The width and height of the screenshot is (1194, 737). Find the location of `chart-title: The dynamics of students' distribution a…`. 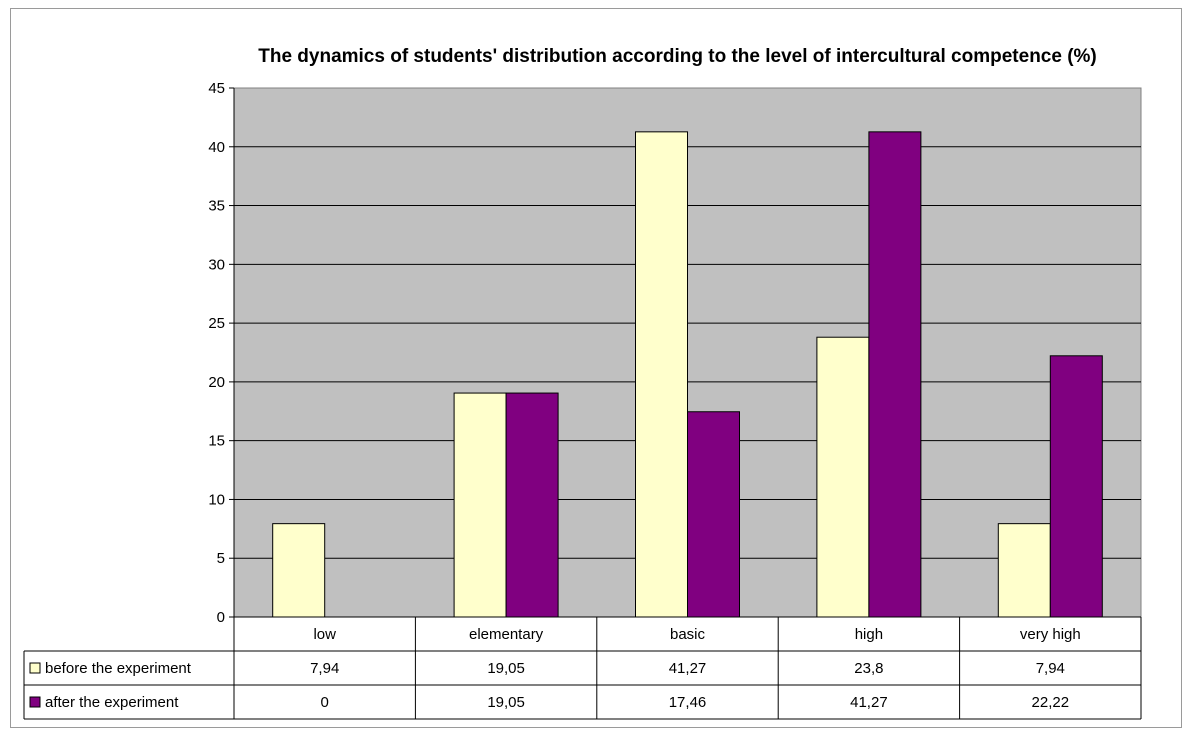

chart-title: The dynamics of students' distribution a… is located at coordinates (677, 56).